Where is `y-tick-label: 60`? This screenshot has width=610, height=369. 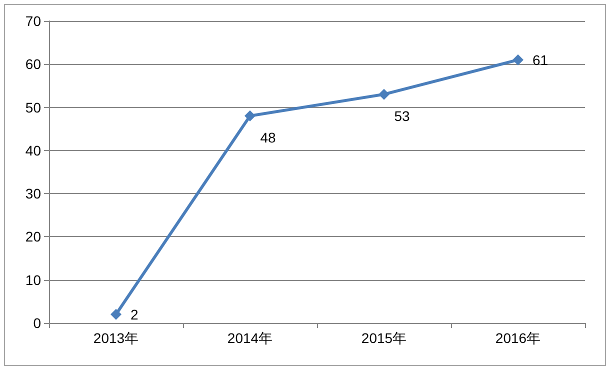
y-tick-label: 60 is located at coordinates (33, 64).